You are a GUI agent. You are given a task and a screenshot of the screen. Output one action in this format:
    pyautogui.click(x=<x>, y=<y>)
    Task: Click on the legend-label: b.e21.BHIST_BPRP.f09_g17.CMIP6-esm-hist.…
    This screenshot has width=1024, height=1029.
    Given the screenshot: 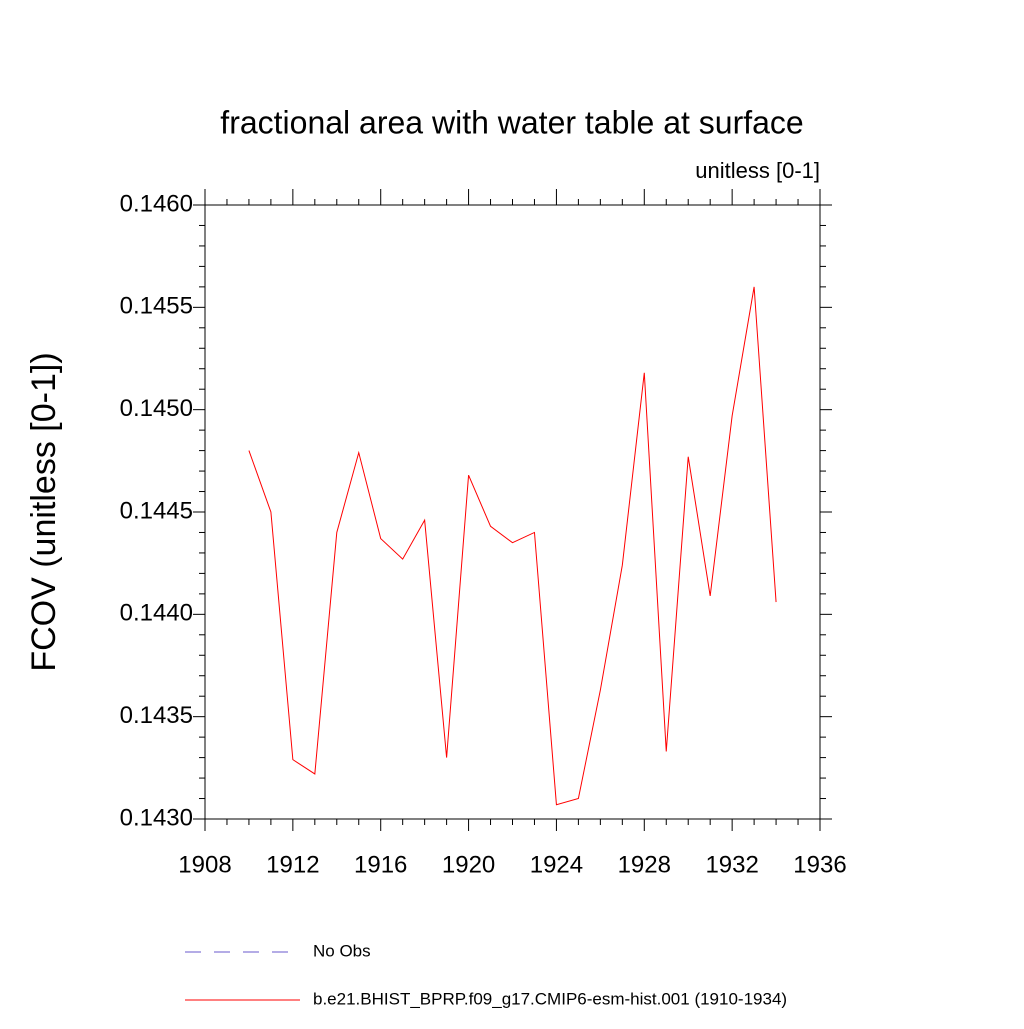 What is the action you would take?
    pyautogui.click(x=550, y=998)
    